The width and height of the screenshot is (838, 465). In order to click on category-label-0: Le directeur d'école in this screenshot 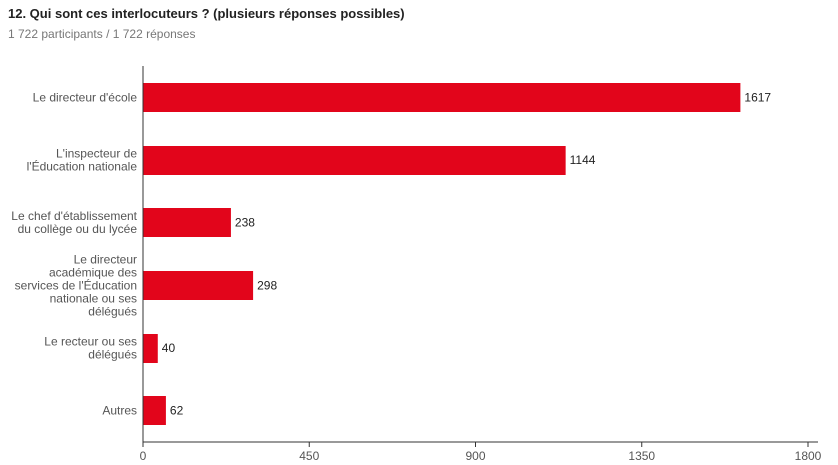, I will do `click(85, 97)`.